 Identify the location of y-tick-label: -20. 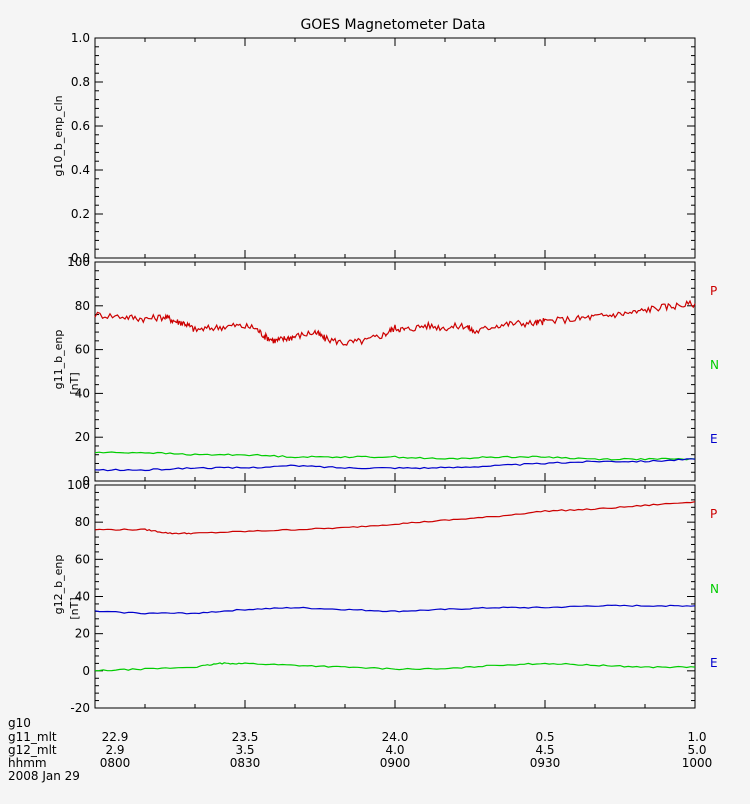
(80, 708).